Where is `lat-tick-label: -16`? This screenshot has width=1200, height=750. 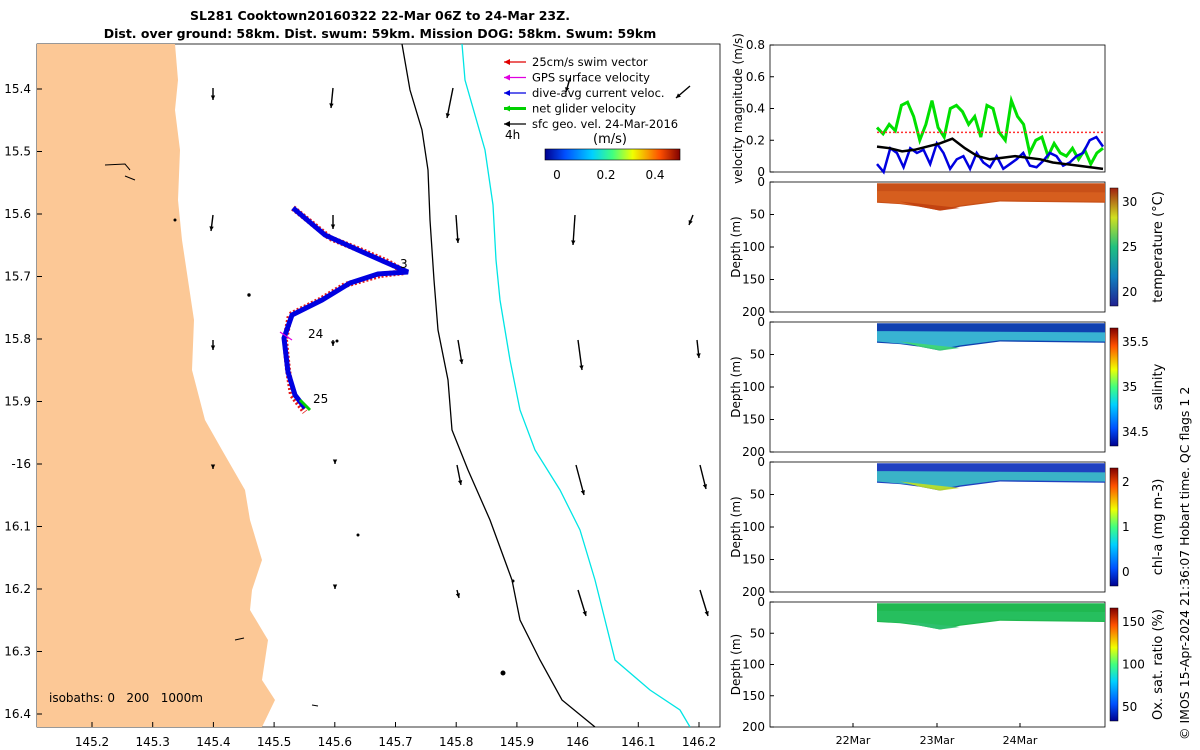 lat-tick-label: -16 is located at coordinates (21, 464).